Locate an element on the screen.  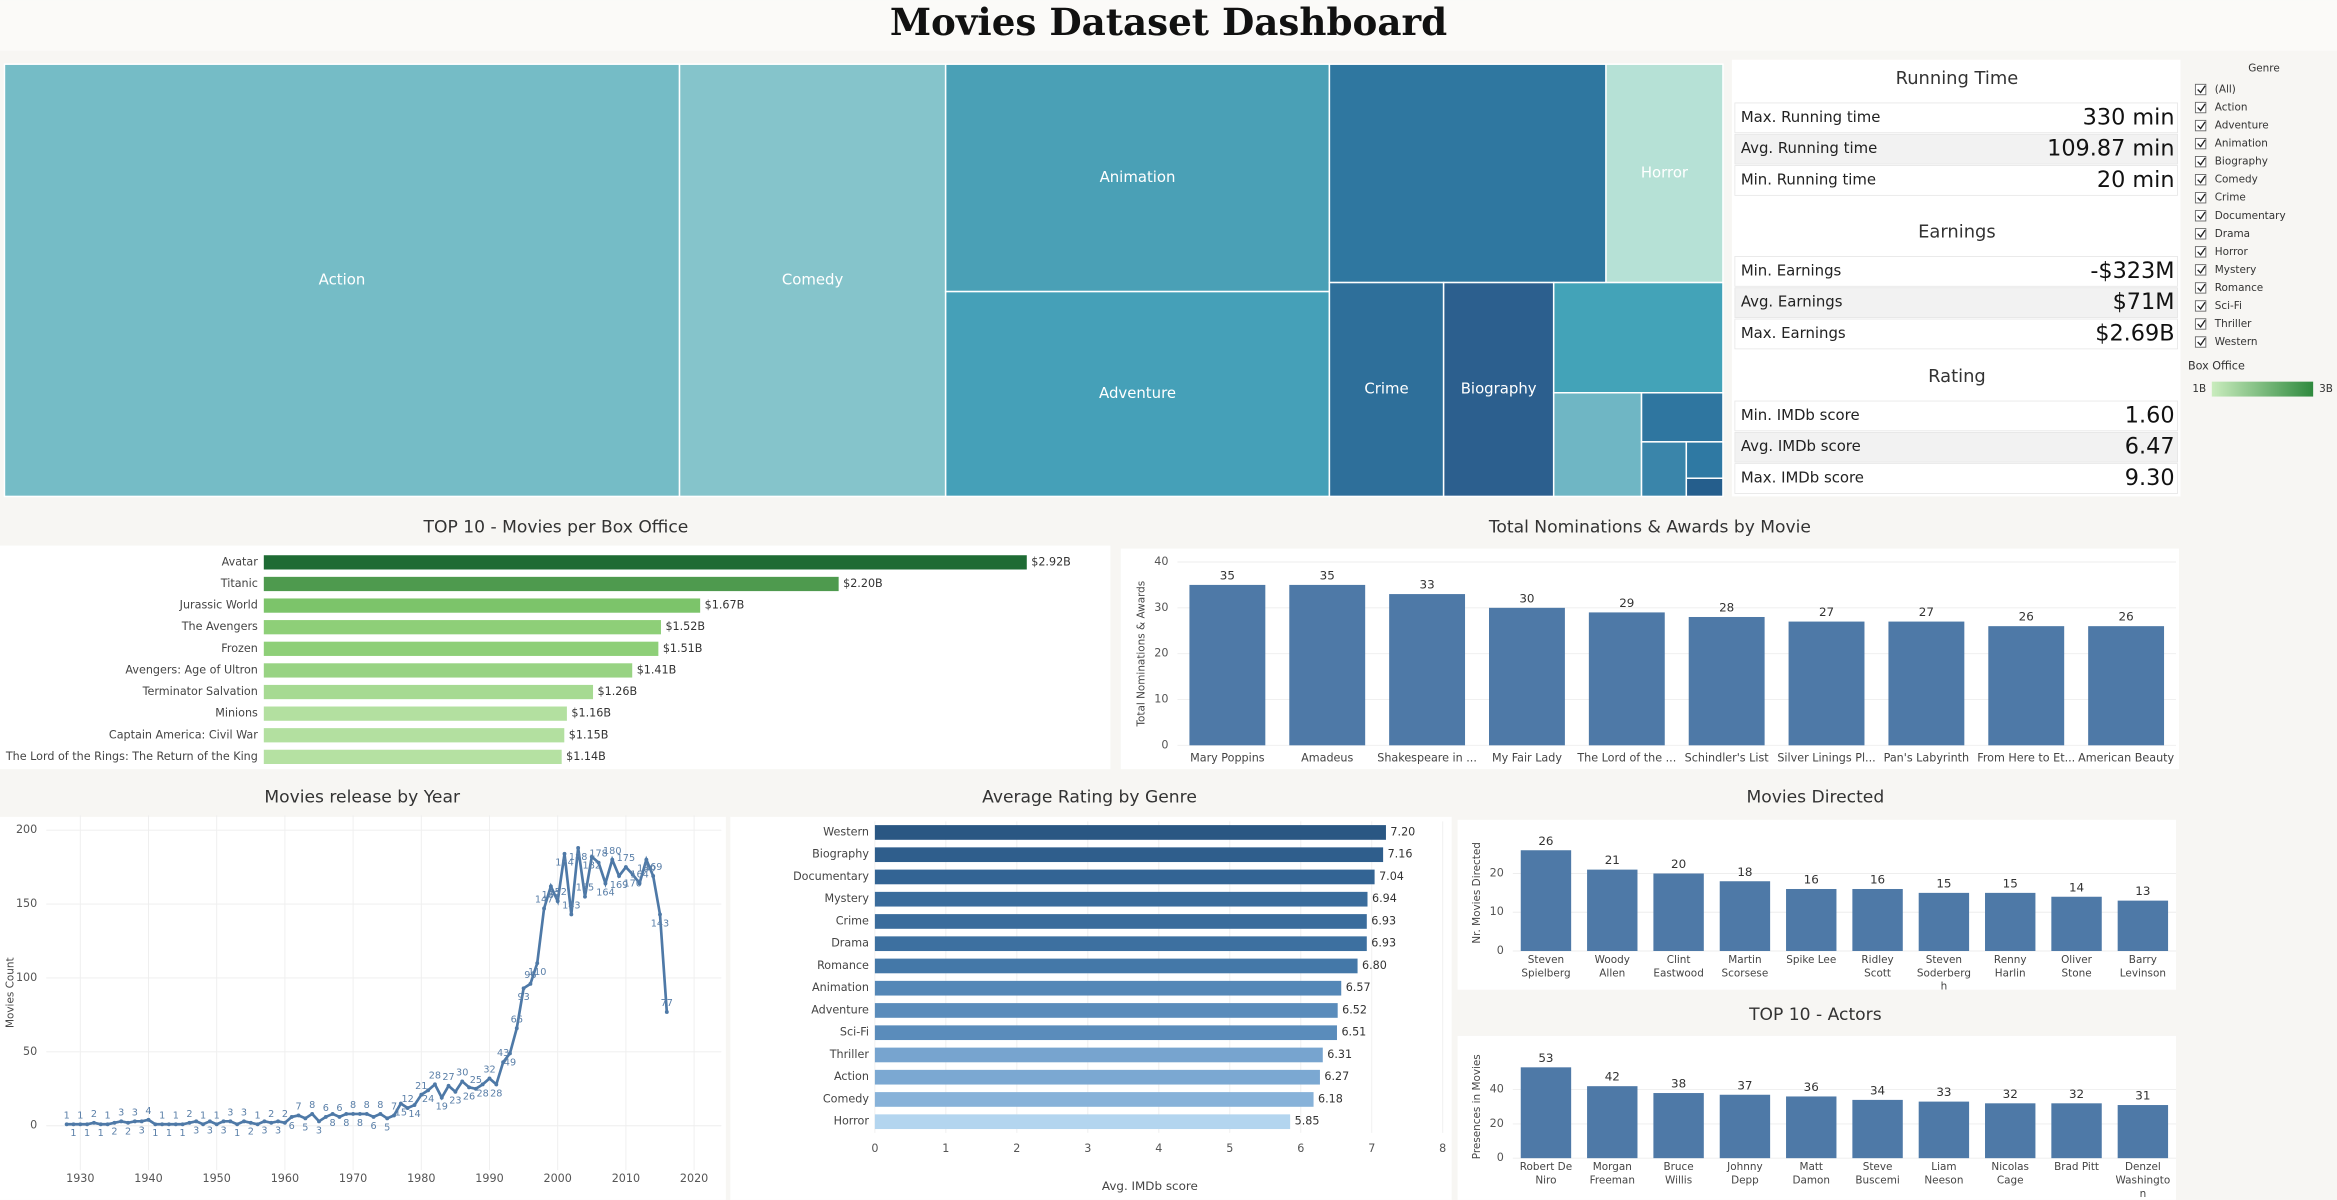
x-tick-label: Steven Soderbergh is located at coordinates (1943, 973).